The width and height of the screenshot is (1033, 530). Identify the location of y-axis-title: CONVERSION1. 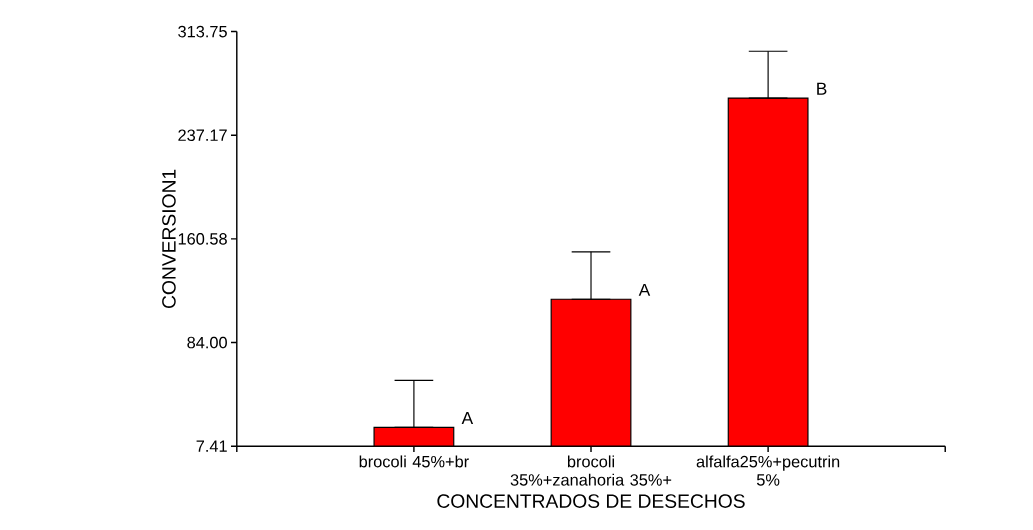
(169, 239).